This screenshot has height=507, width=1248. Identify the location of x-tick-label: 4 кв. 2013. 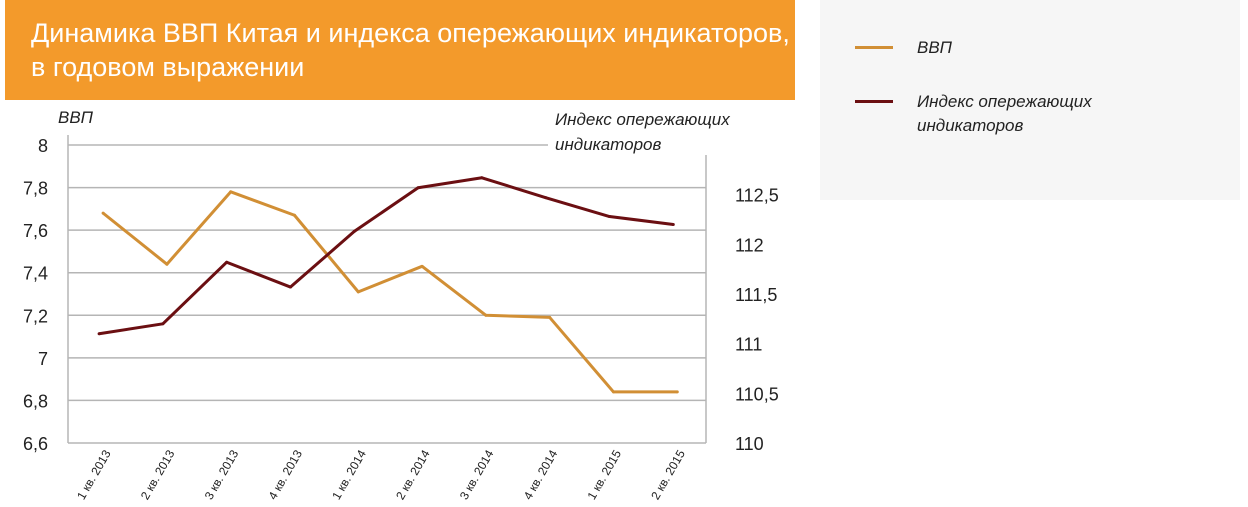
(285, 474).